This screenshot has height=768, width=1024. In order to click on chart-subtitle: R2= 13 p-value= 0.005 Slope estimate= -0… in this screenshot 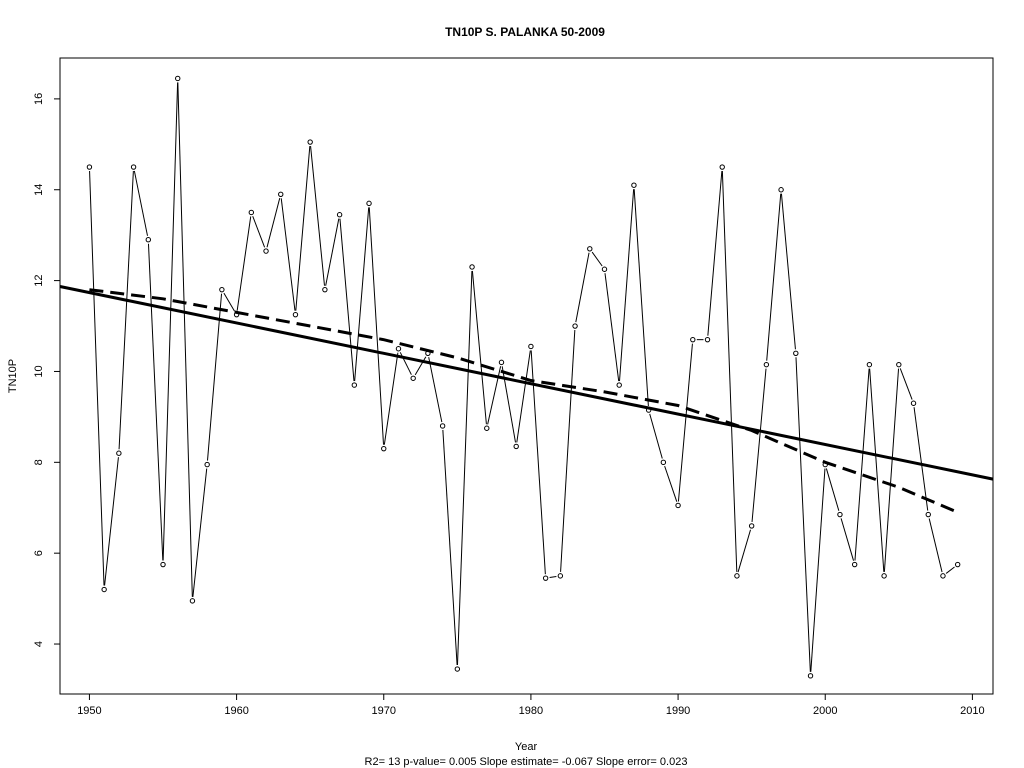, I will do `click(526, 762)`.